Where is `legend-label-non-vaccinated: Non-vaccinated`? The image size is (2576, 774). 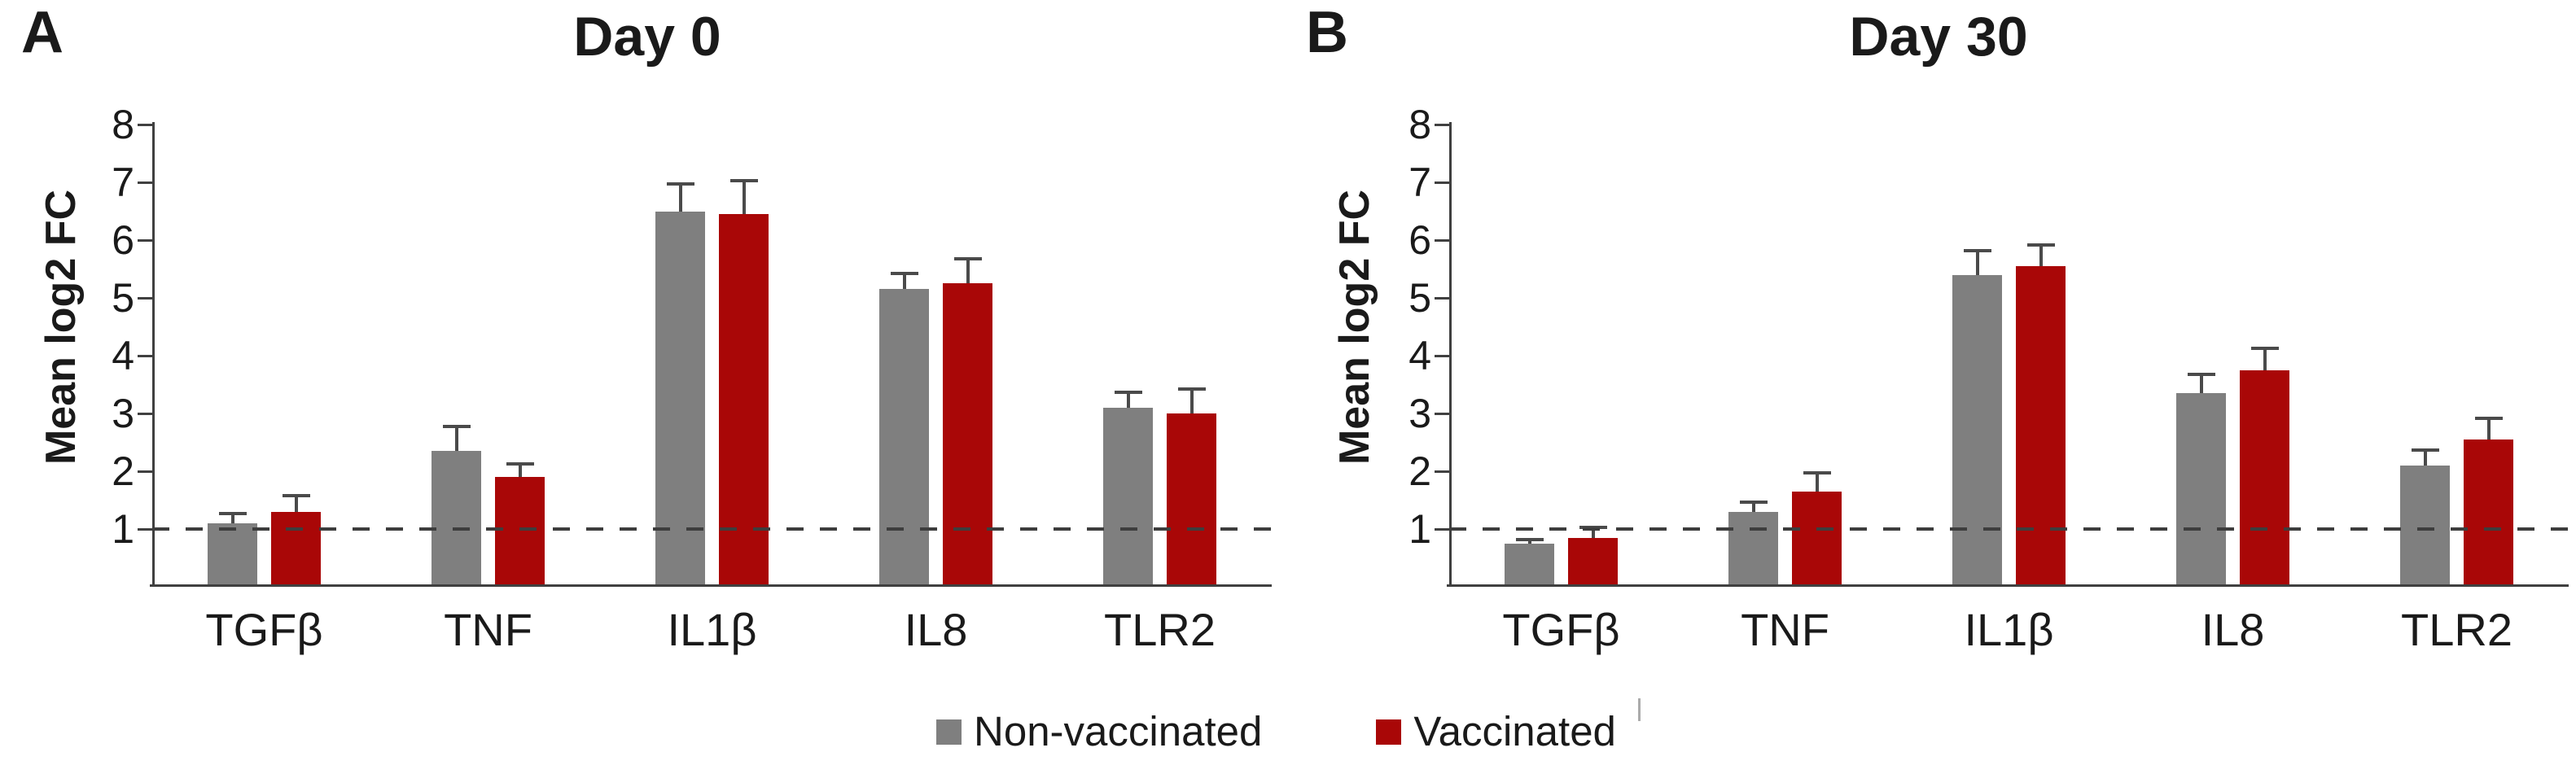 legend-label-non-vaccinated: Non-vaccinated is located at coordinates (1118, 731).